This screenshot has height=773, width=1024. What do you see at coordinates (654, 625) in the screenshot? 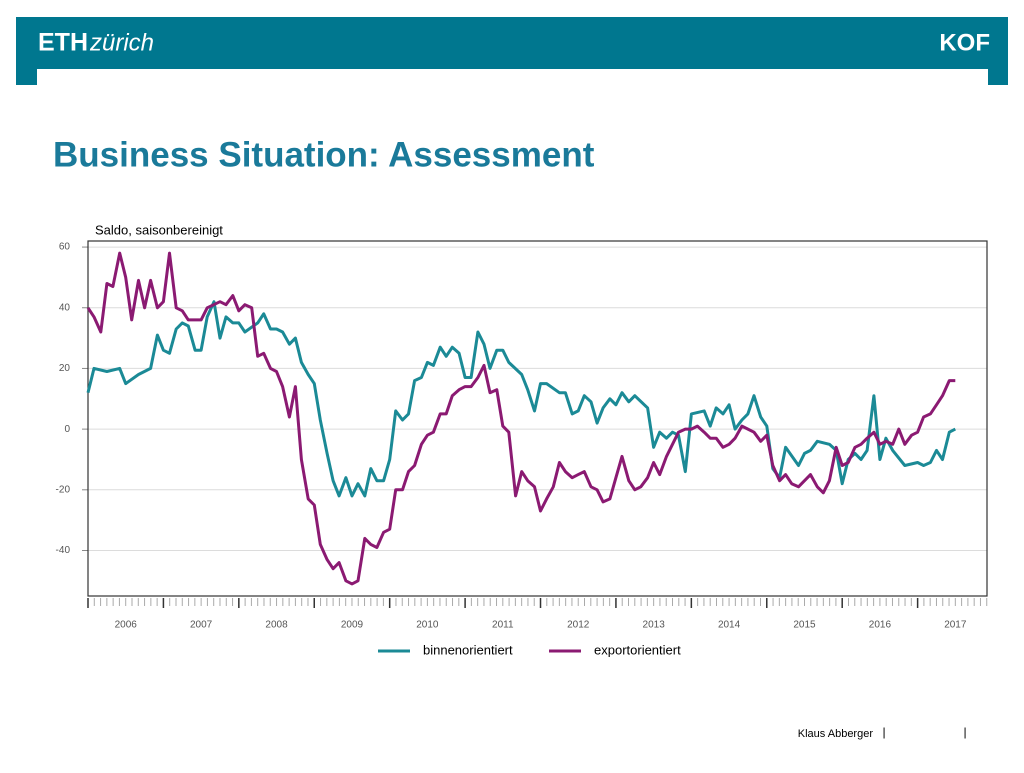
I see `x-tick-label: 2013` at bounding box center [654, 625].